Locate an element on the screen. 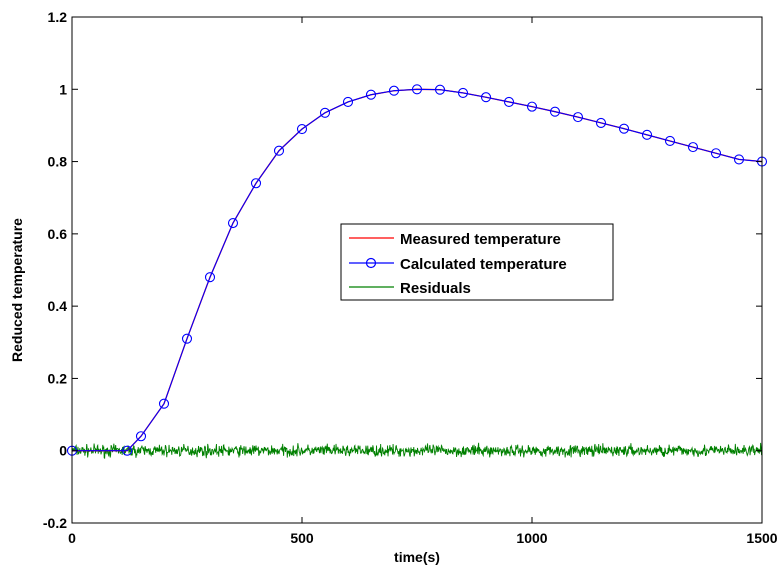 This screenshot has width=782, height=569. legend-label-measured: Measured temperature is located at coordinates (480, 239).